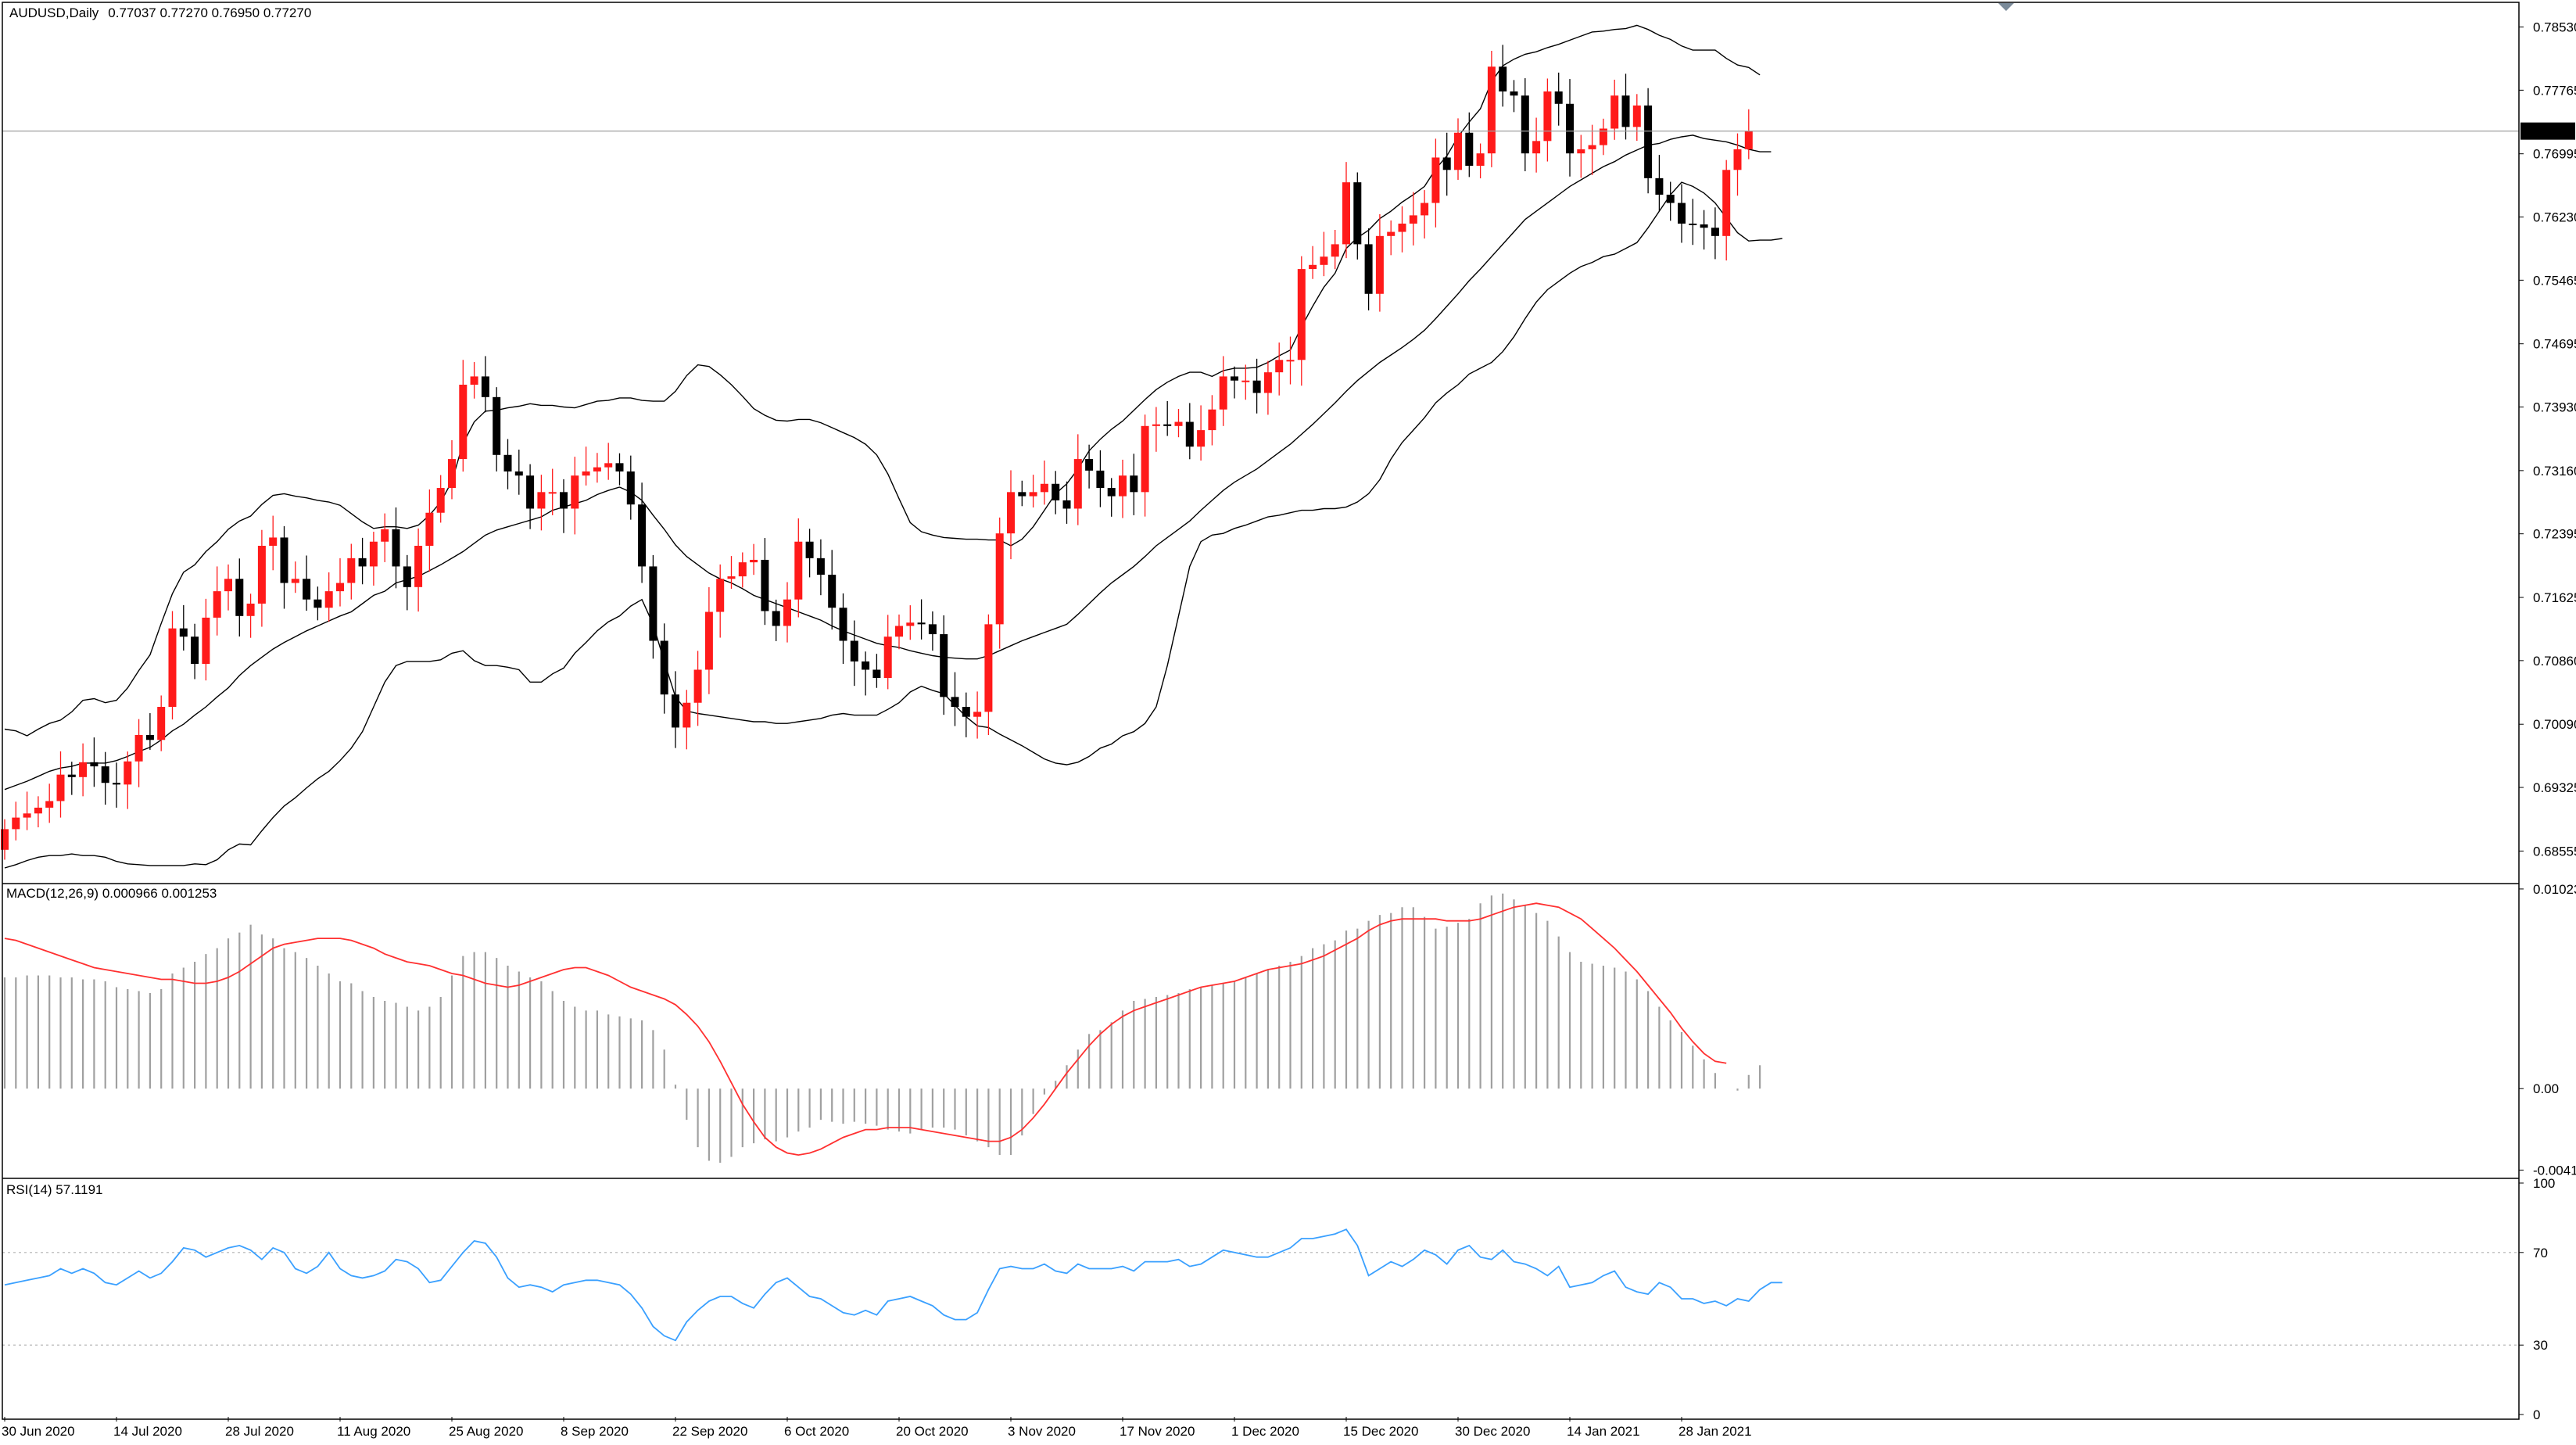  What do you see at coordinates (2547, 1030) in the screenshot?
I see `macd-axis: 0.010233 0.00 -0.004176` at bounding box center [2547, 1030].